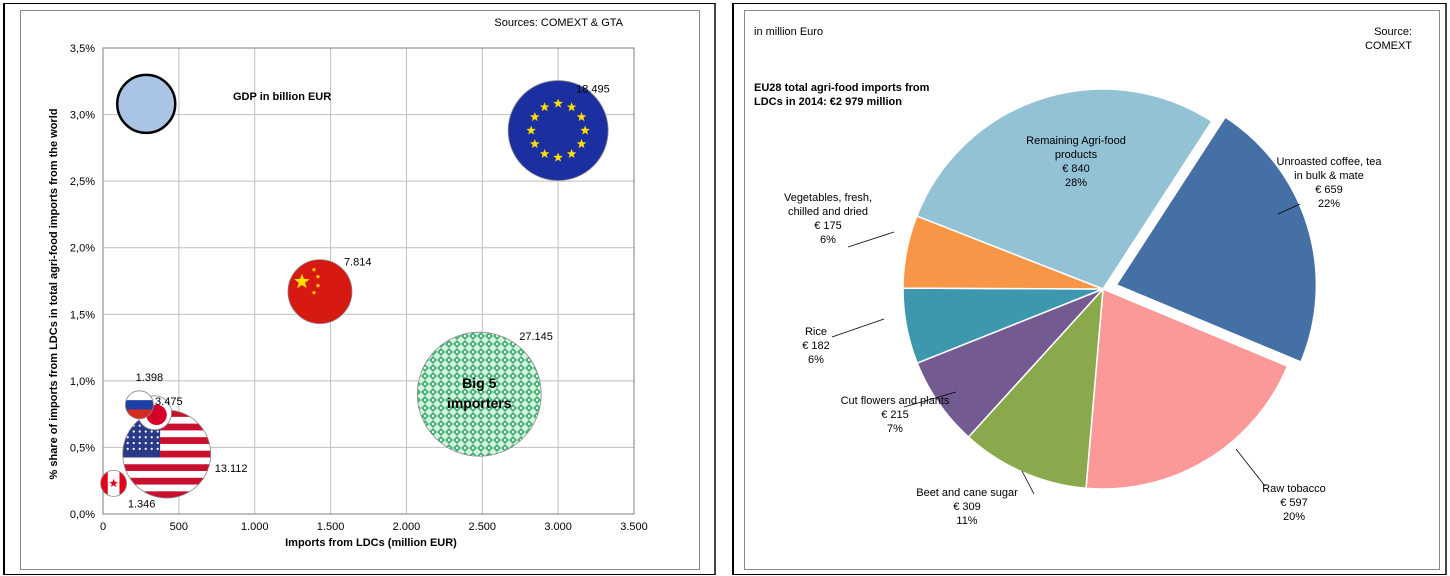  What do you see at coordinates (479, 403) in the screenshot?
I see `big5-label-line2: importers` at bounding box center [479, 403].